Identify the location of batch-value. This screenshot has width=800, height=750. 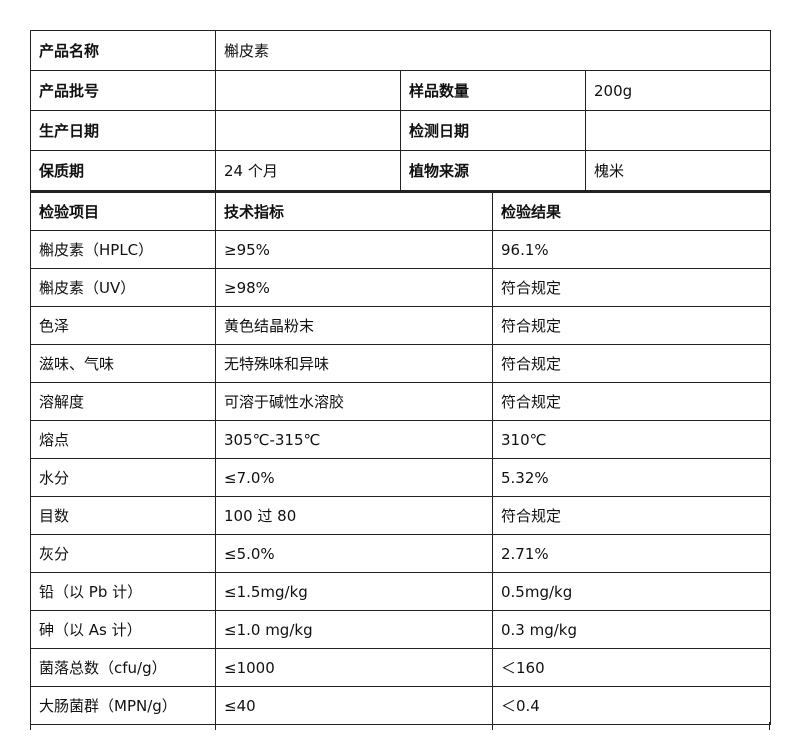
(308, 90).